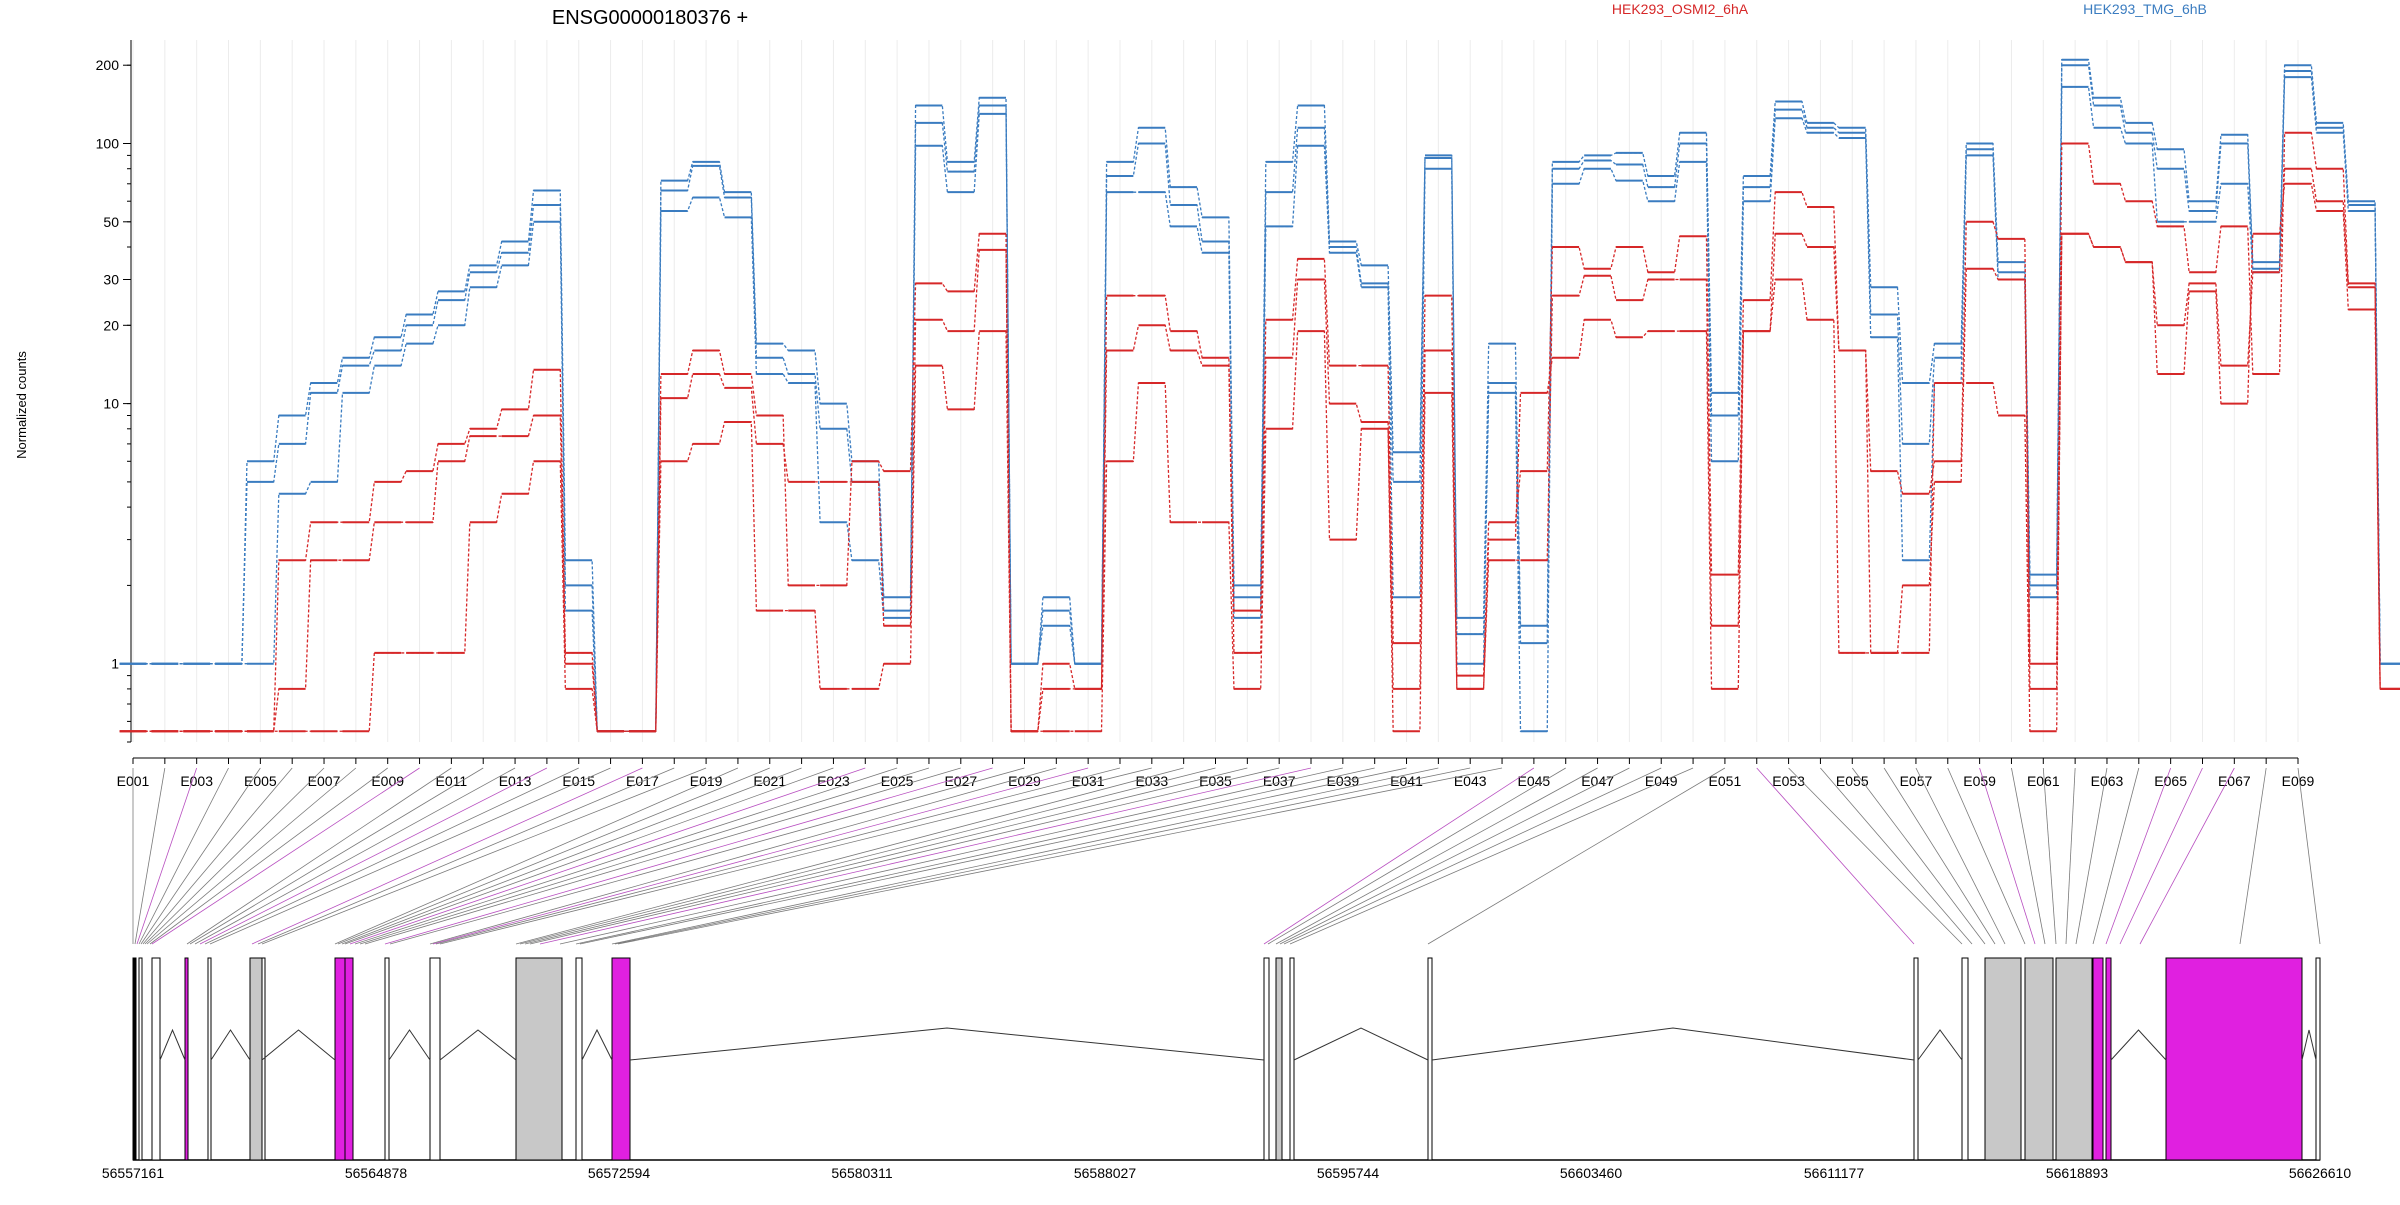 The height and width of the screenshot is (1205, 2400). I want to click on x-tick-label: E019, so click(706, 781).